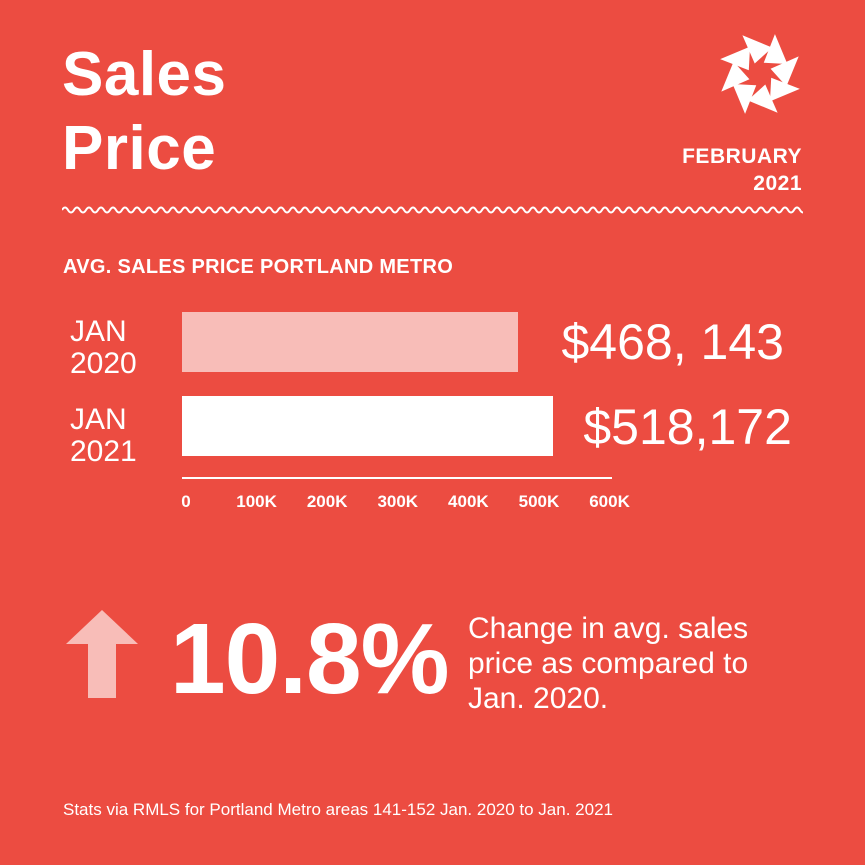 This screenshot has height=865, width=865. What do you see at coordinates (397, 478) in the screenshot?
I see `x-axis-line` at bounding box center [397, 478].